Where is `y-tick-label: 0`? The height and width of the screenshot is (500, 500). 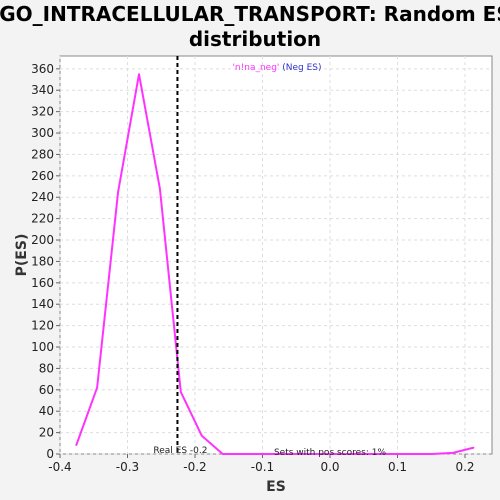 y-tick-label: 0 is located at coordinates (50, 454).